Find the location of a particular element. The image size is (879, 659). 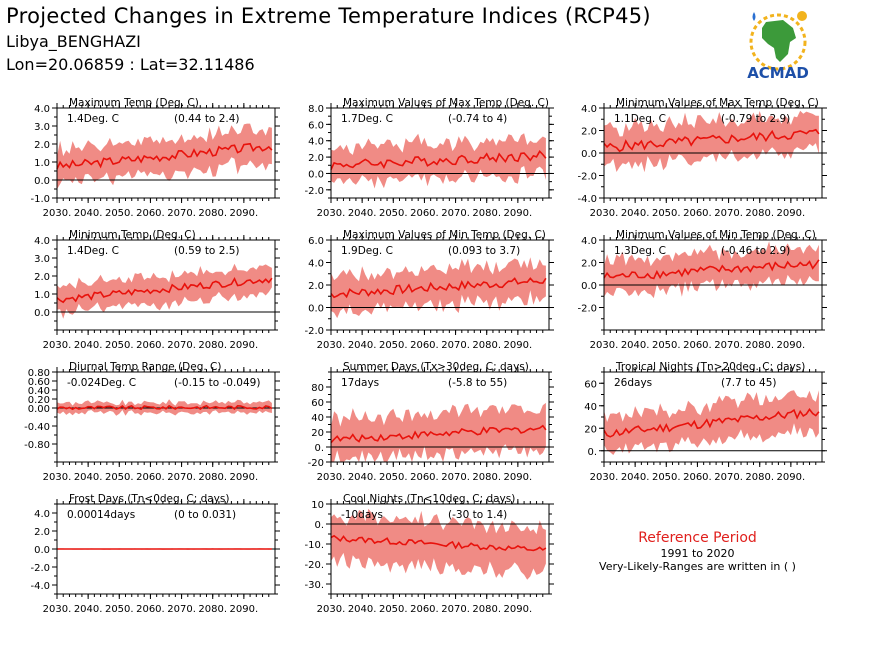

mean-change-label: 1.4Deg. C is located at coordinates (93, 251).